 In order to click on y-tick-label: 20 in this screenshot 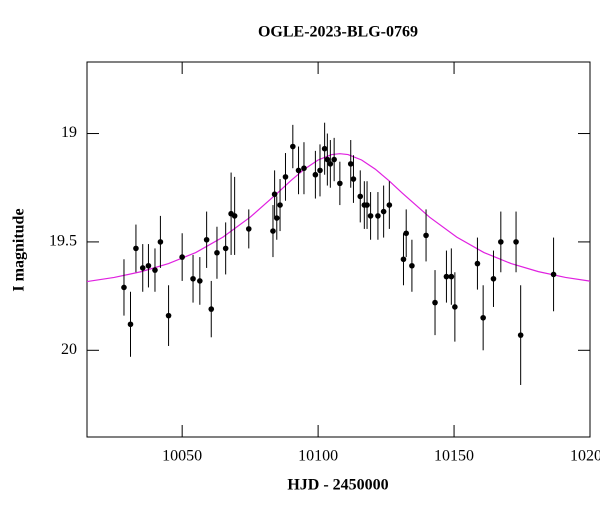, I will do `click(69, 349)`.